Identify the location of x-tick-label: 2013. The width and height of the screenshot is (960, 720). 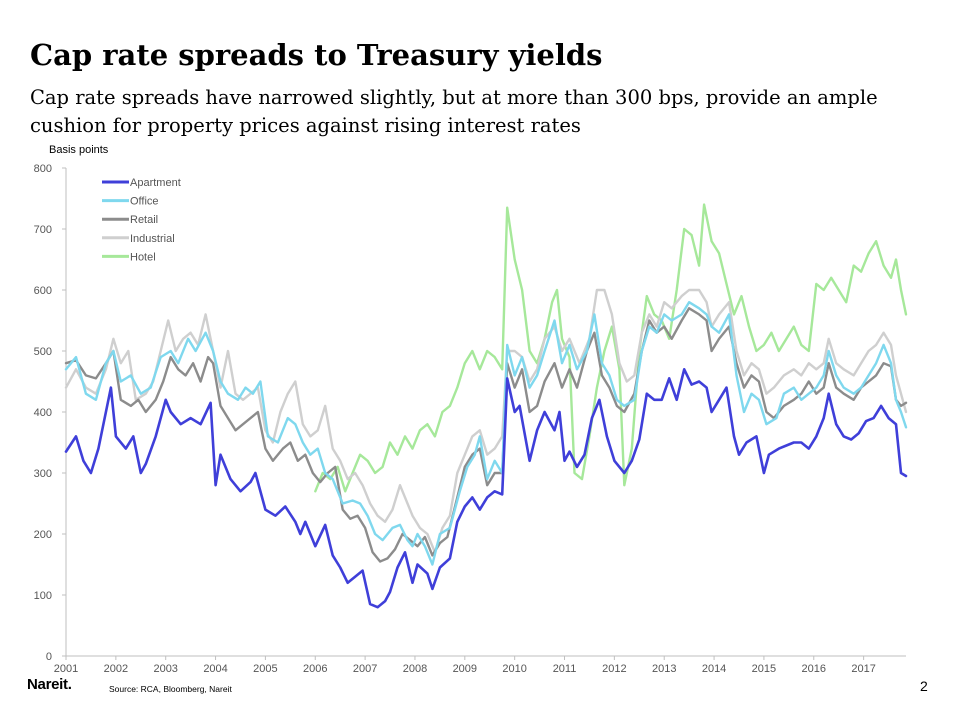
(664, 669).